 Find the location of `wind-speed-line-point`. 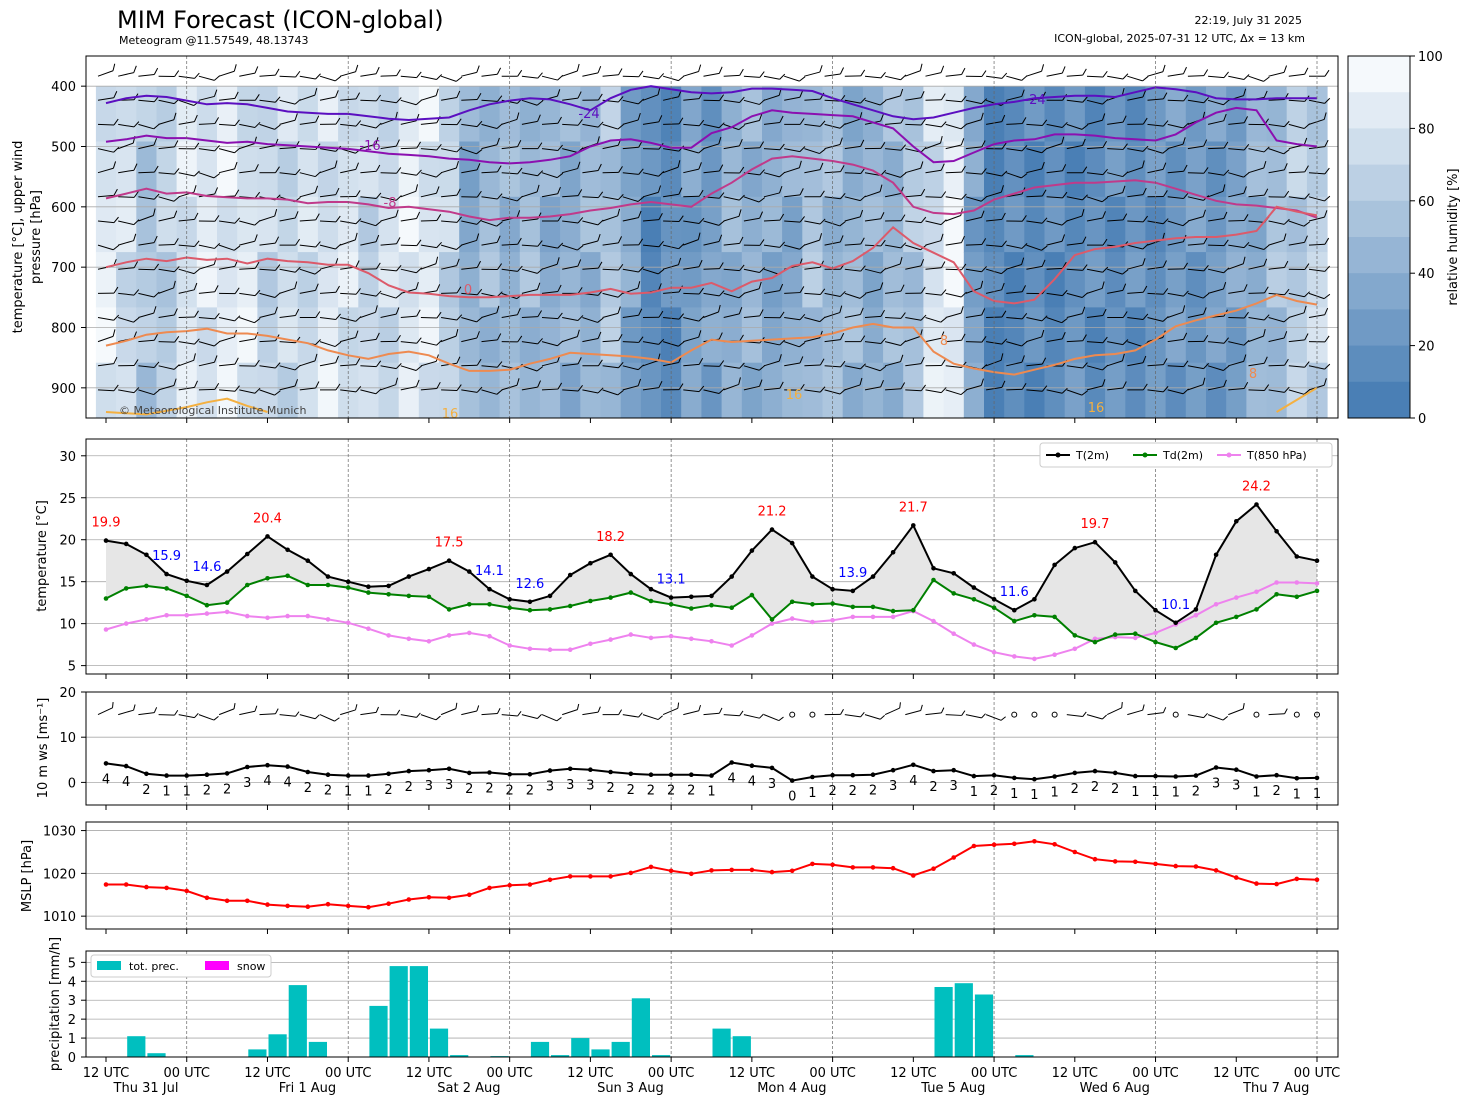

wind-speed-line-point is located at coordinates (550, 770).